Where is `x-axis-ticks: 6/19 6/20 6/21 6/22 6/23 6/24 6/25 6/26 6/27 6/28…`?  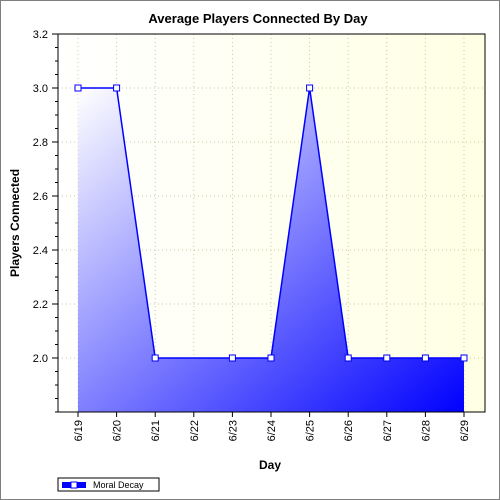
x-axis-ticks: 6/19 6/20 6/21 6/22 6/23 6/24 6/25 6/26 6/27 6/28… is located at coordinates (272, 426).